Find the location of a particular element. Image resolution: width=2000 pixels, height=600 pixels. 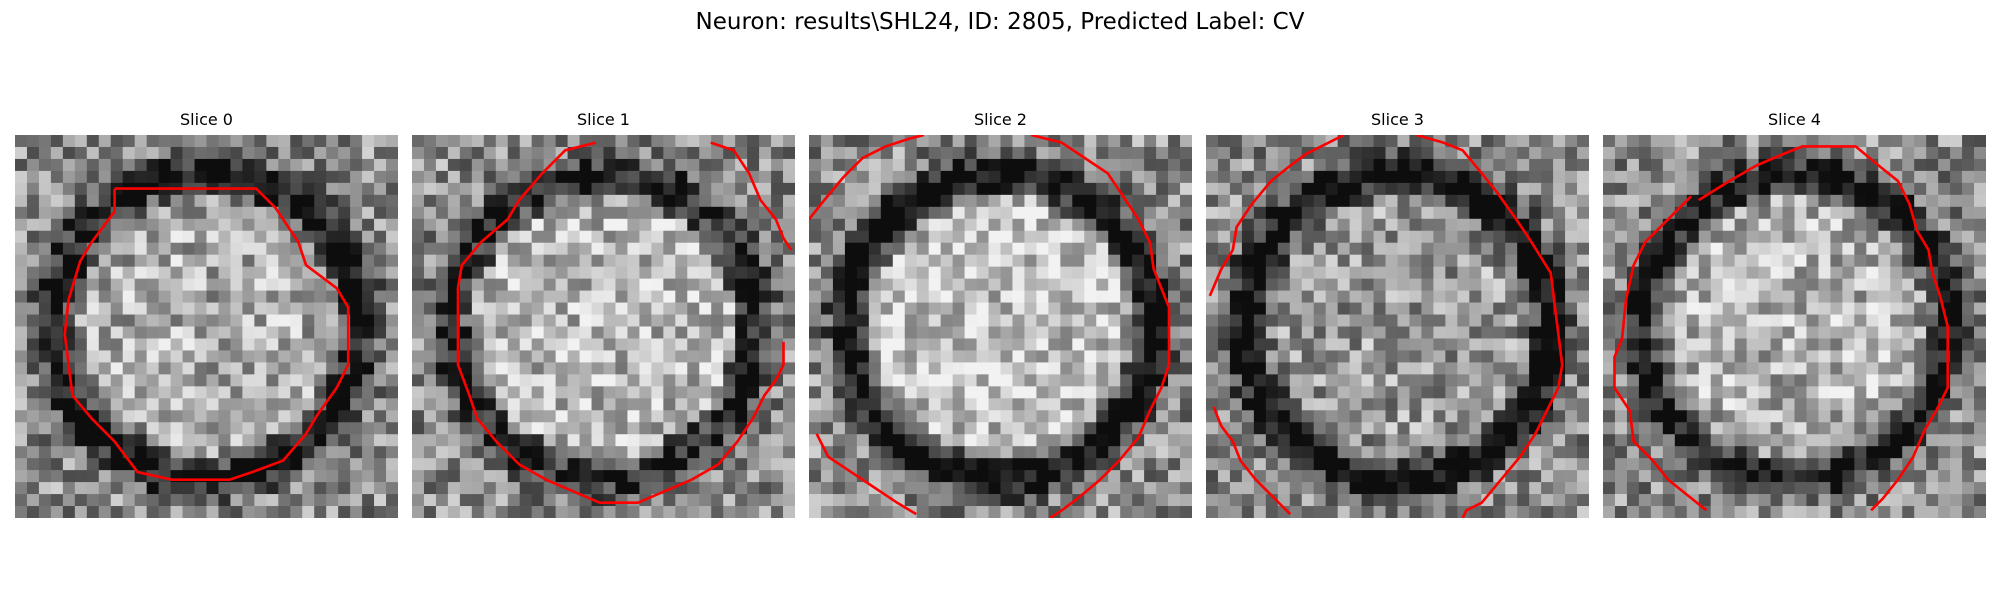

slice-panel: Slice 2 is located at coordinates (1000, 314).